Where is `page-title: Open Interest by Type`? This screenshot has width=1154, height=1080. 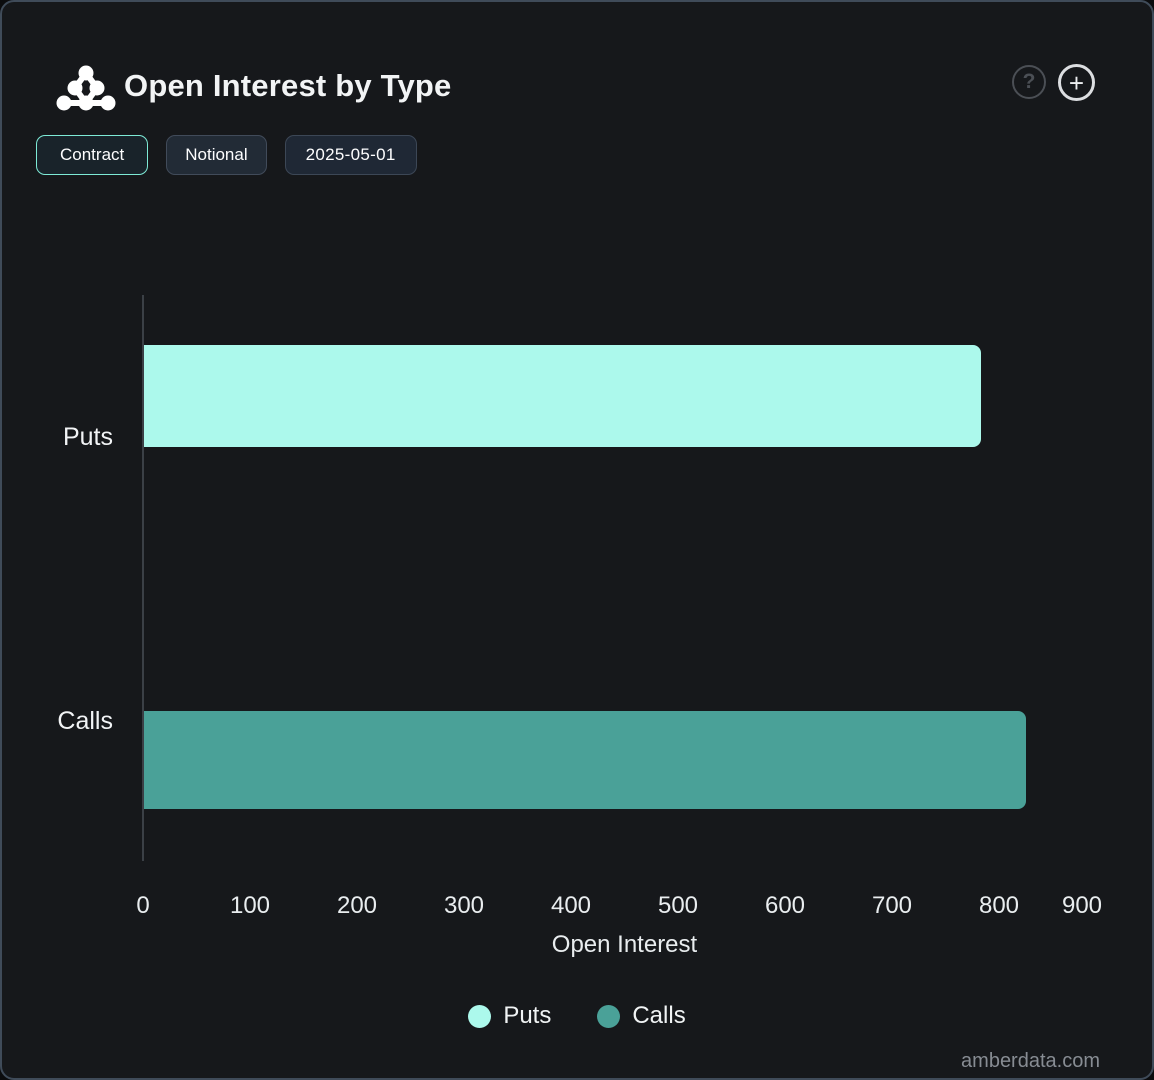 page-title: Open Interest by Type is located at coordinates (288, 85).